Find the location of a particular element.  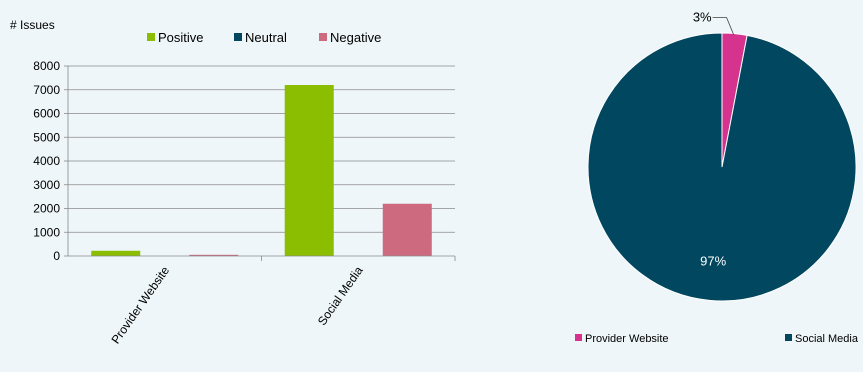

y-axis-title: # Issues is located at coordinates (32, 25).